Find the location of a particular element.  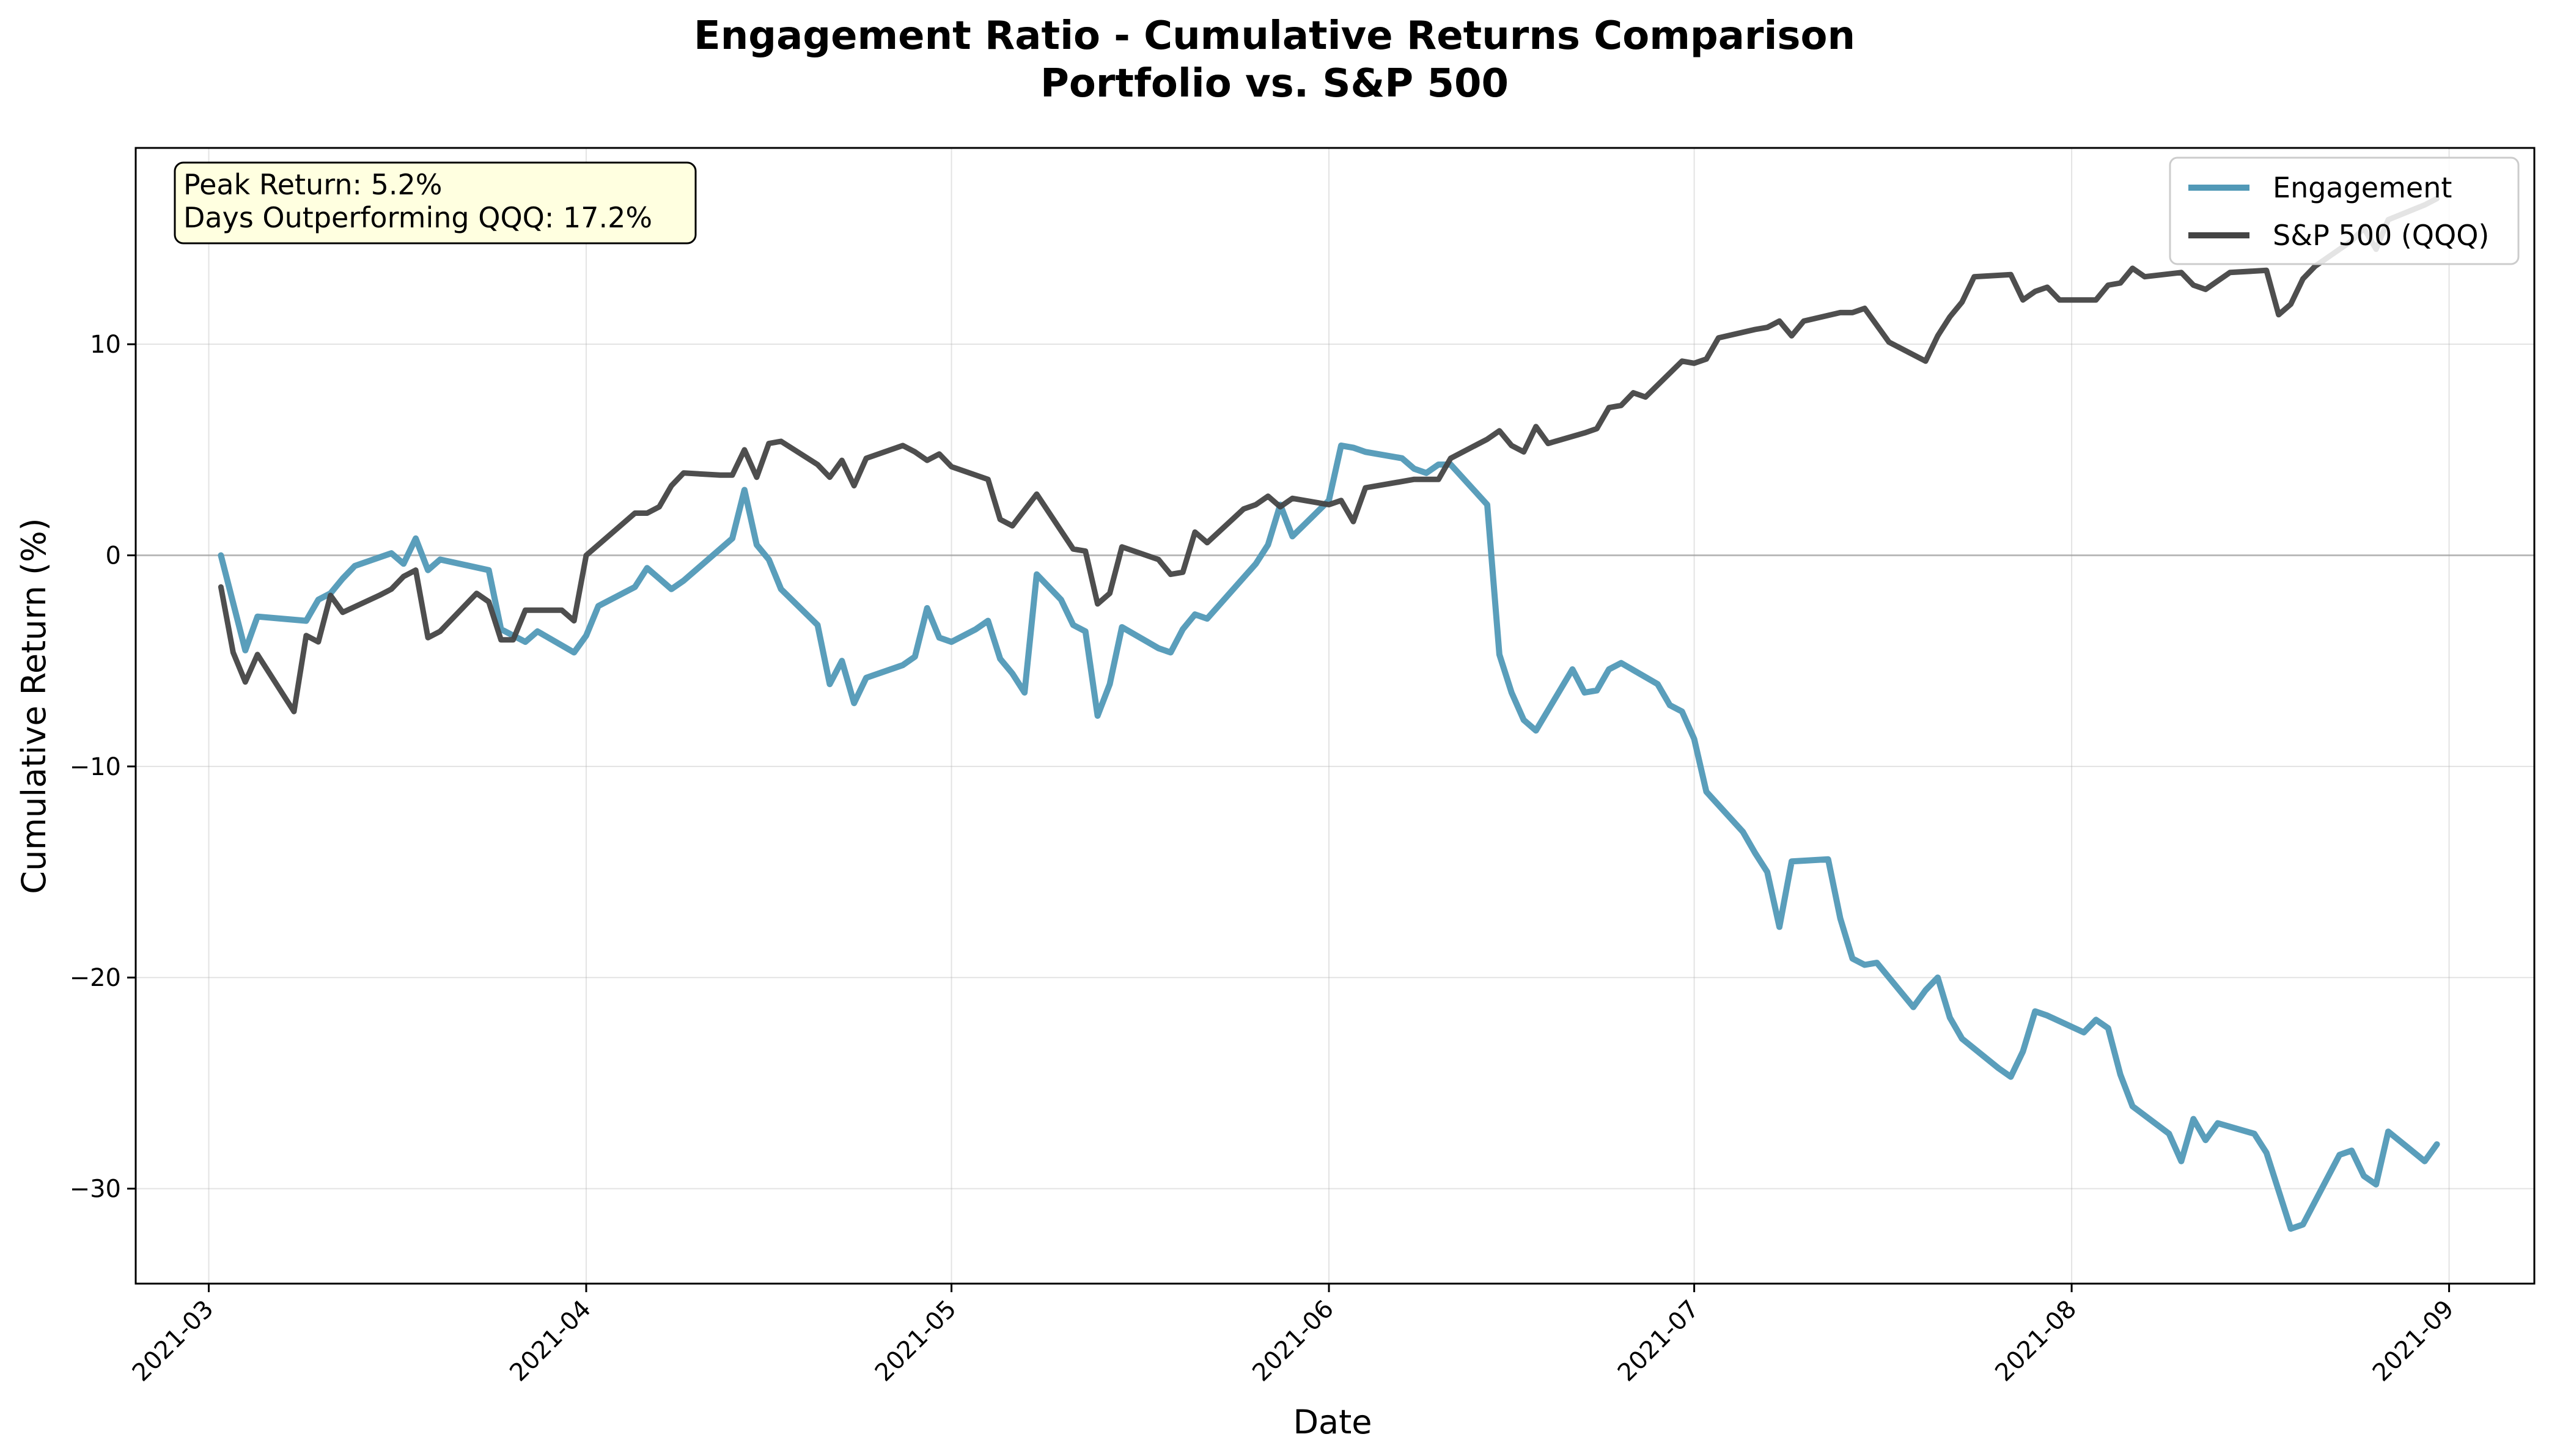

x-axis-label: Date is located at coordinates (1332, 1422).